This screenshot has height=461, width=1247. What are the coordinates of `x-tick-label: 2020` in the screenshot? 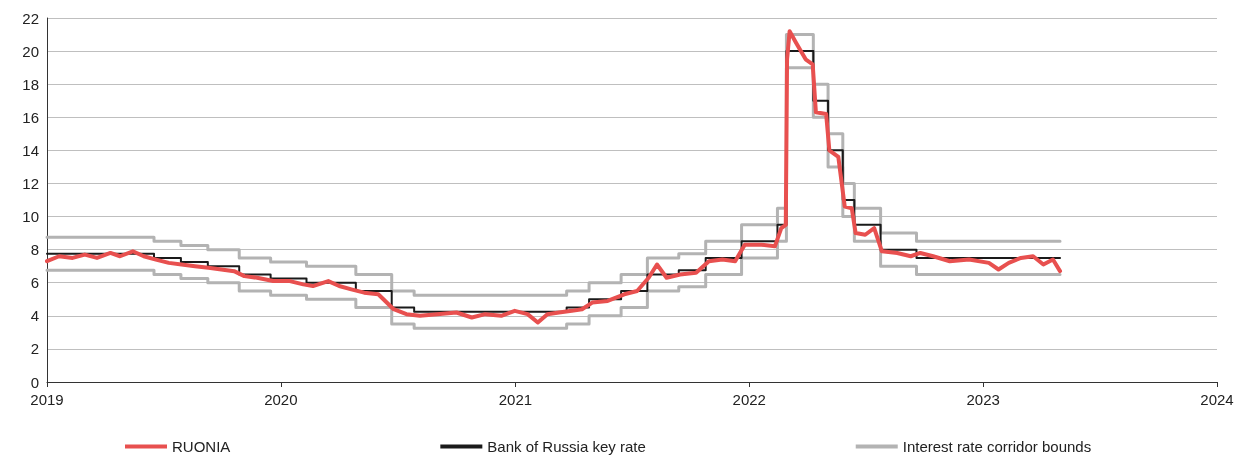 It's located at (281, 399).